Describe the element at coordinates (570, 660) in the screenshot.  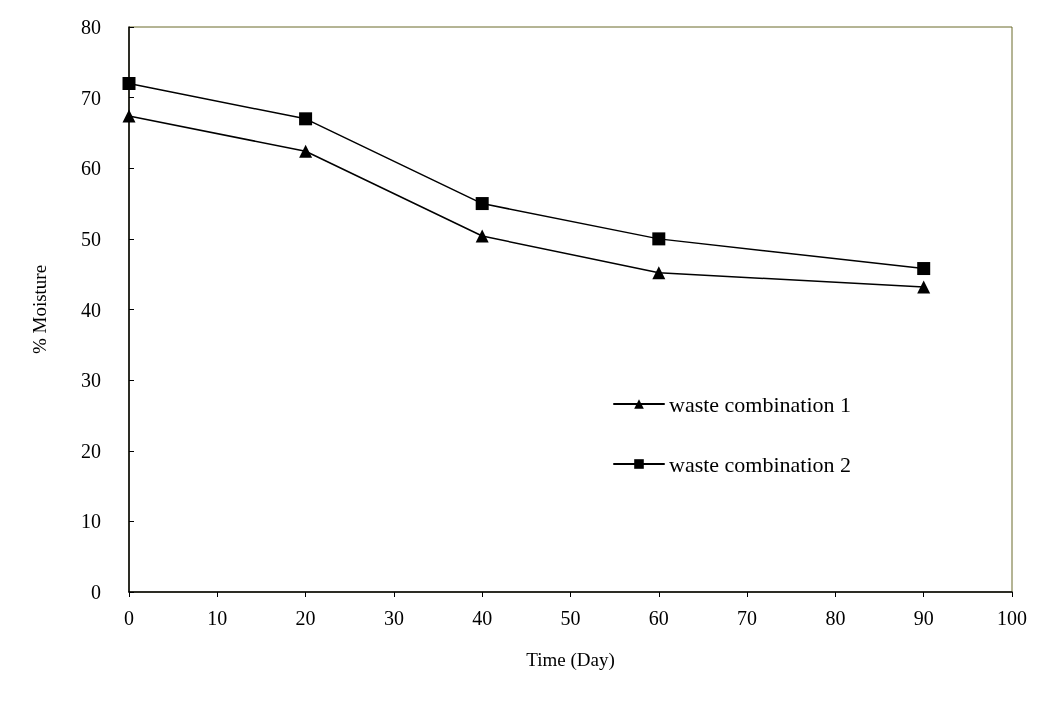
I see `x-axis-title: Time (Day)` at that location.